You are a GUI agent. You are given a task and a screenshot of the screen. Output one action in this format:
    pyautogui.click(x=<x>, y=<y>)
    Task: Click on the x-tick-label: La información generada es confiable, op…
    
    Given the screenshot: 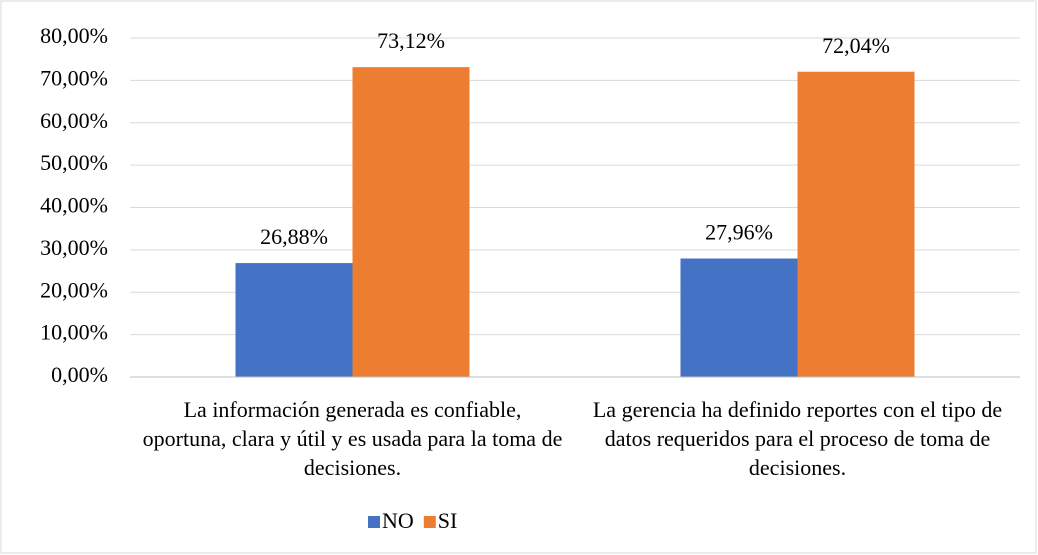 What is the action you would take?
    pyautogui.click(x=352, y=438)
    